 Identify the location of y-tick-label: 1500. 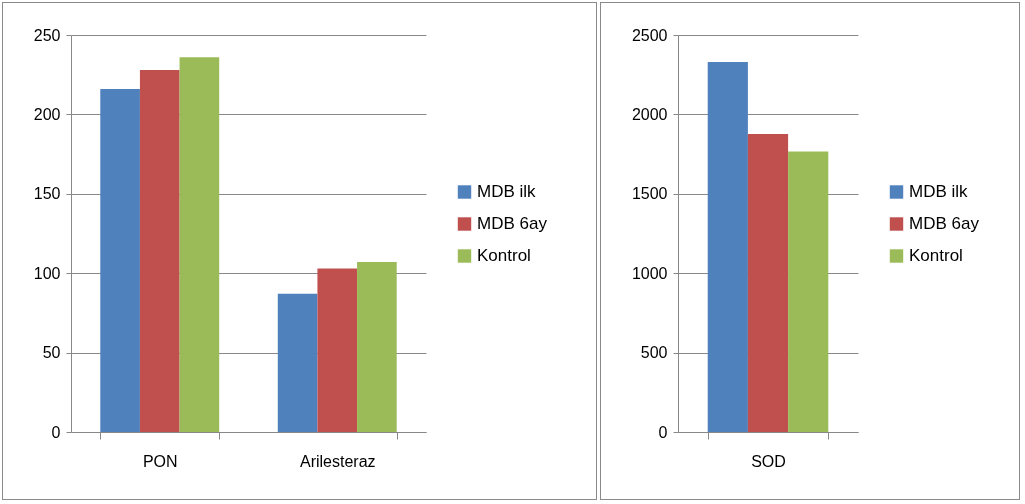
(649, 194).